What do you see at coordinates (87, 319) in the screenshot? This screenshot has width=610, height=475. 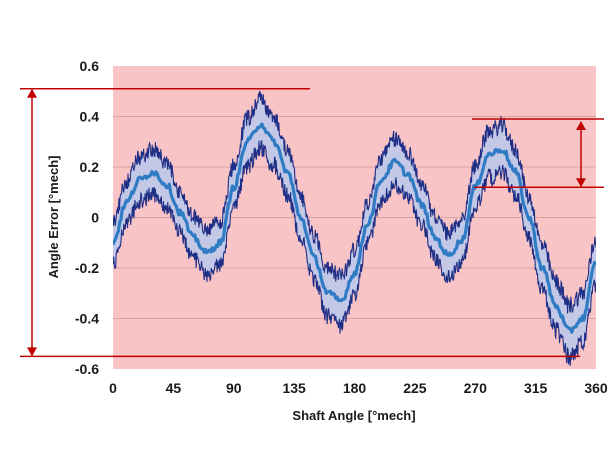 I see `y-tick-label: -0.4` at bounding box center [87, 319].